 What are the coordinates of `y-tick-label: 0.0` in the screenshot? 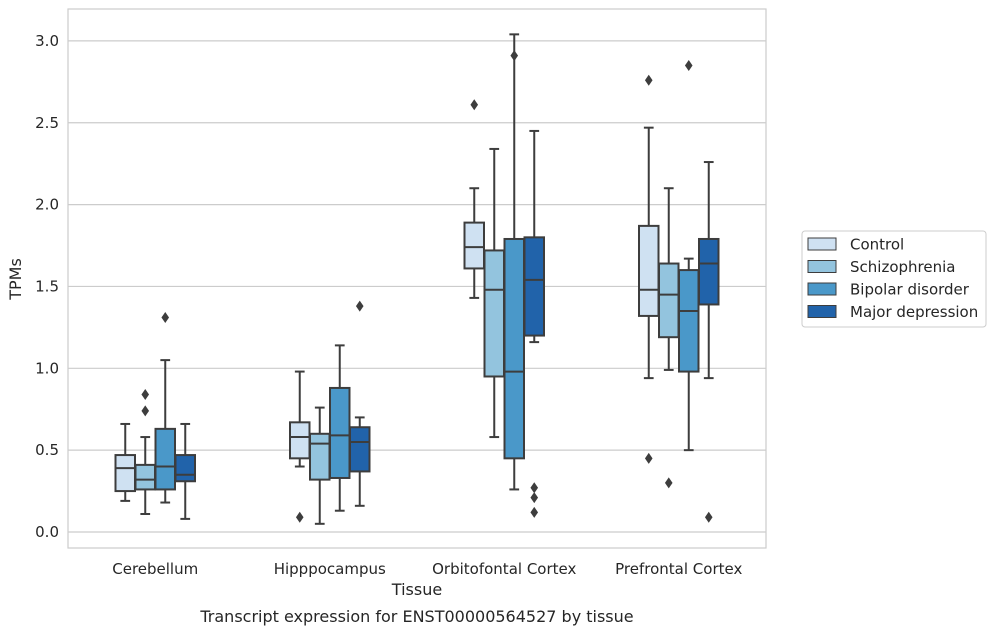 It's located at (47, 532).